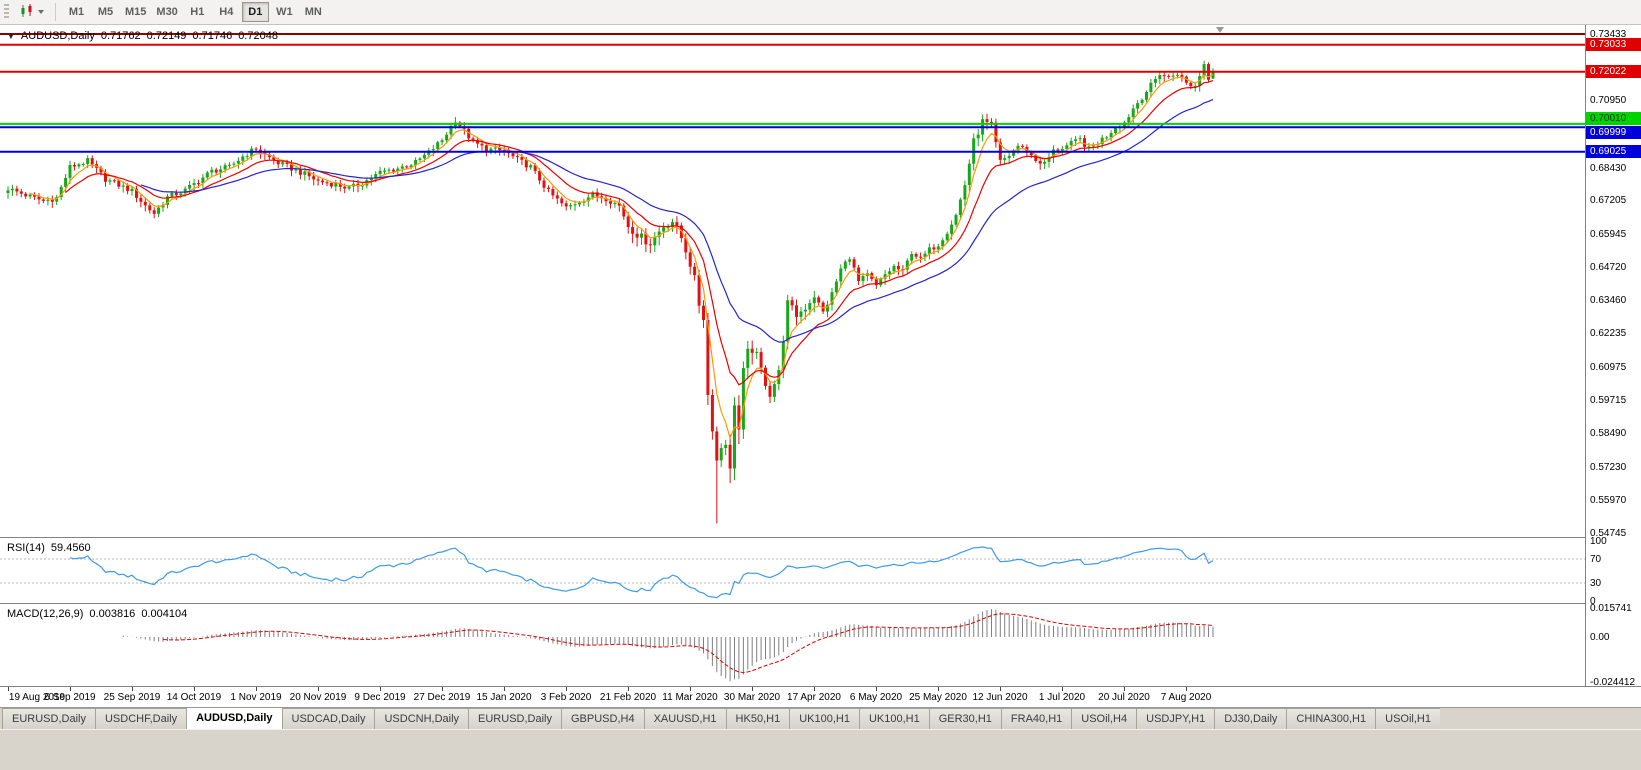 This screenshot has height=770, width=1641. I want to click on timeframe-button-mn: MN, so click(313, 12).